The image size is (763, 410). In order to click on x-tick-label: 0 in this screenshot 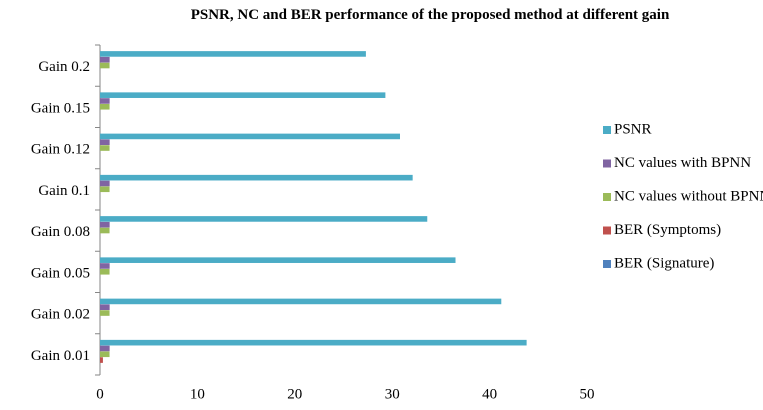, I will do `click(100, 394)`.